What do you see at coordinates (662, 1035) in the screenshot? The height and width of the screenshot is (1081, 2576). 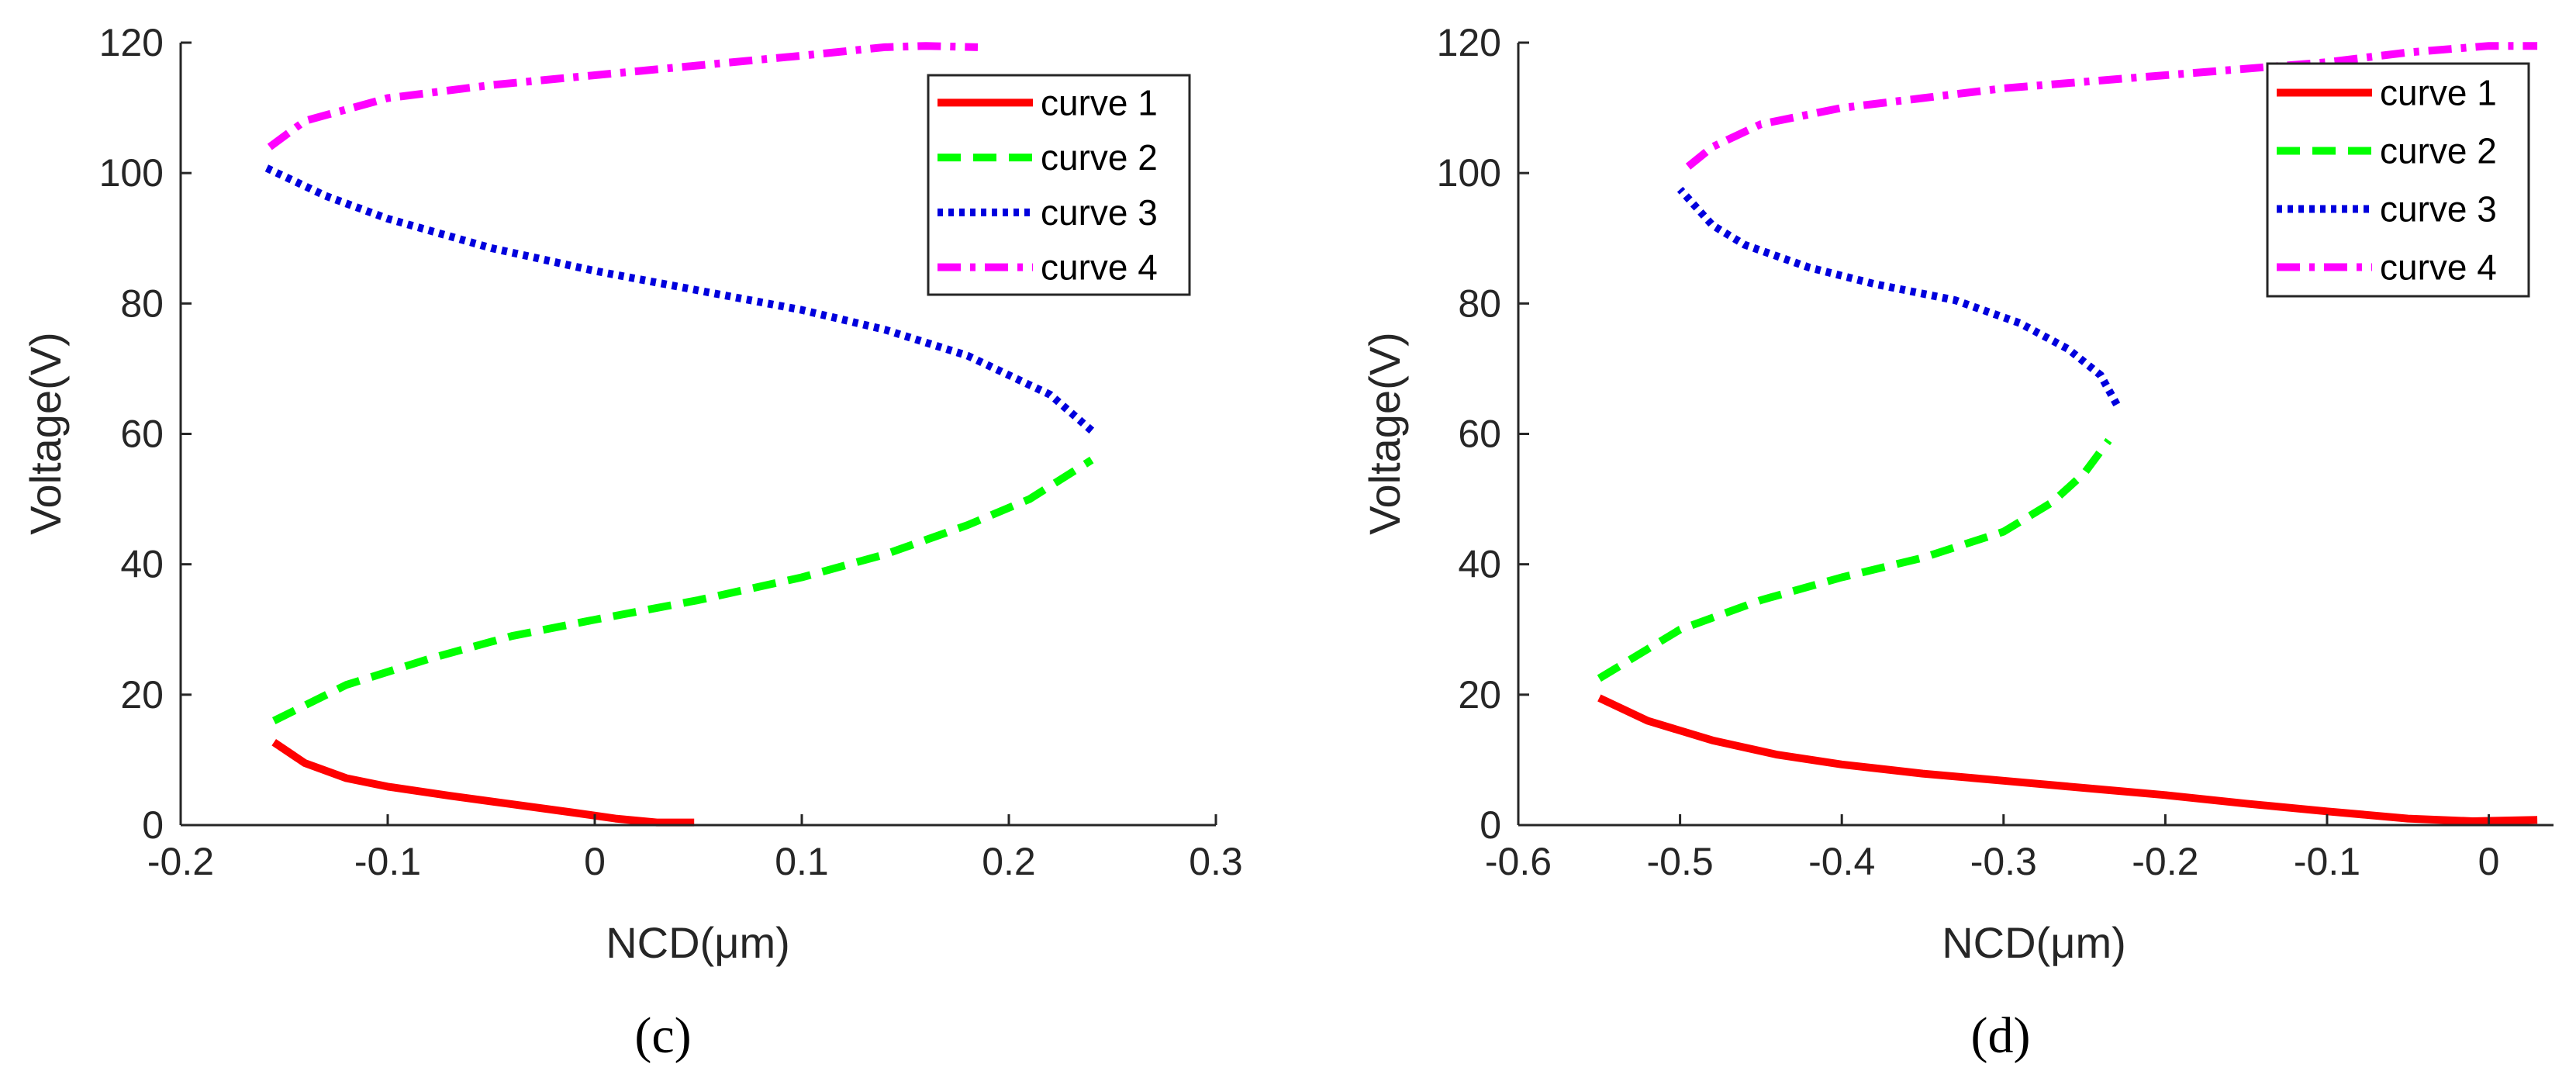 I see `panel-caption: (c)` at bounding box center [662, 1035].